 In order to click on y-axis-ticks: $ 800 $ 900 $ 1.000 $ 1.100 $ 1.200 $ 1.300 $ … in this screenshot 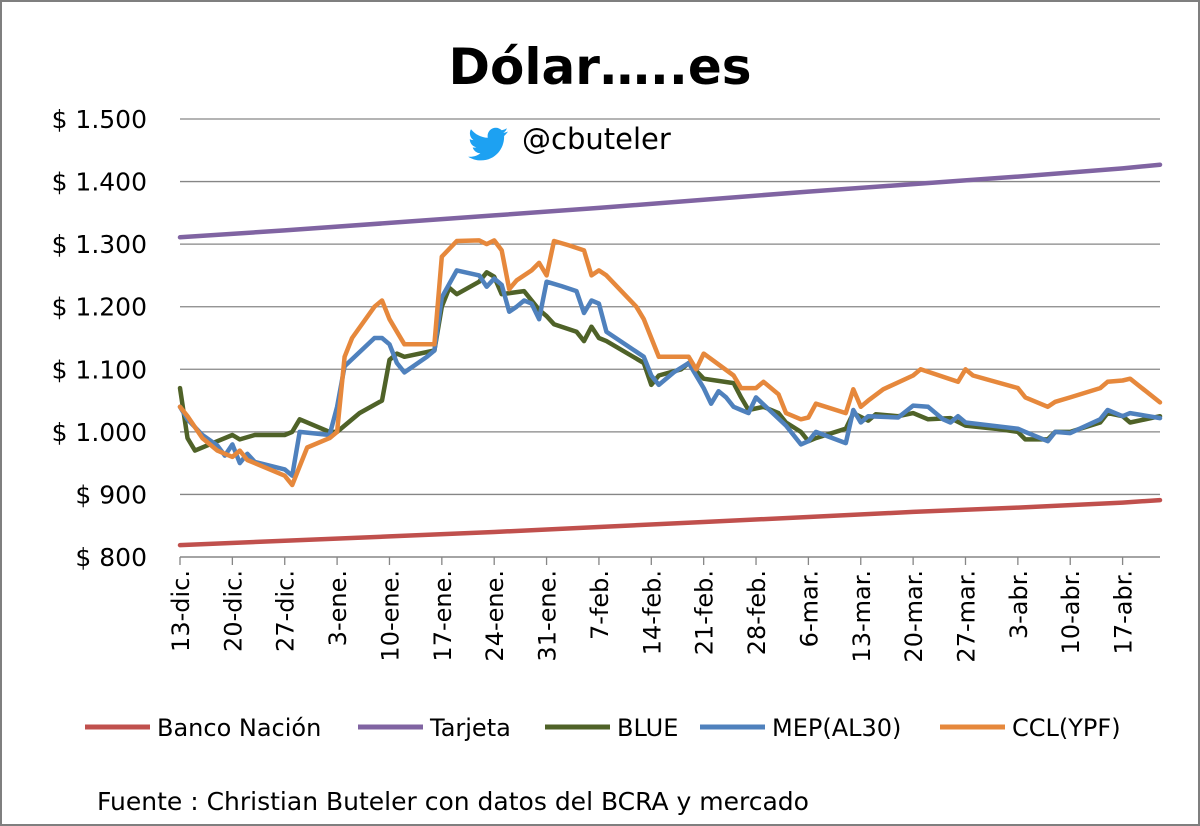, I will do `click(99, 338)`.